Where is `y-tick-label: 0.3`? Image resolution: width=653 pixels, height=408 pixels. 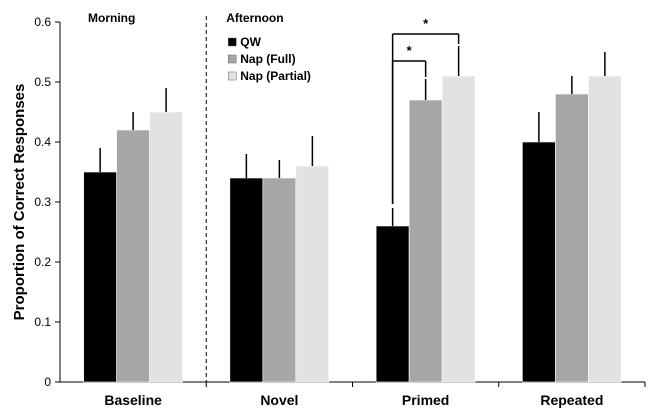
y-tick-label: 0.3 is located at coordinates (42, 202).